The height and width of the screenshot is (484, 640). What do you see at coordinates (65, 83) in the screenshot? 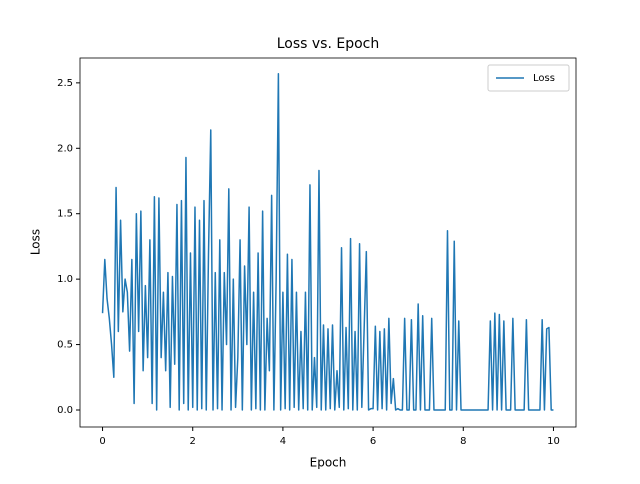
I see `y-tick-label: 2.5` at bounding box center [65, 83].